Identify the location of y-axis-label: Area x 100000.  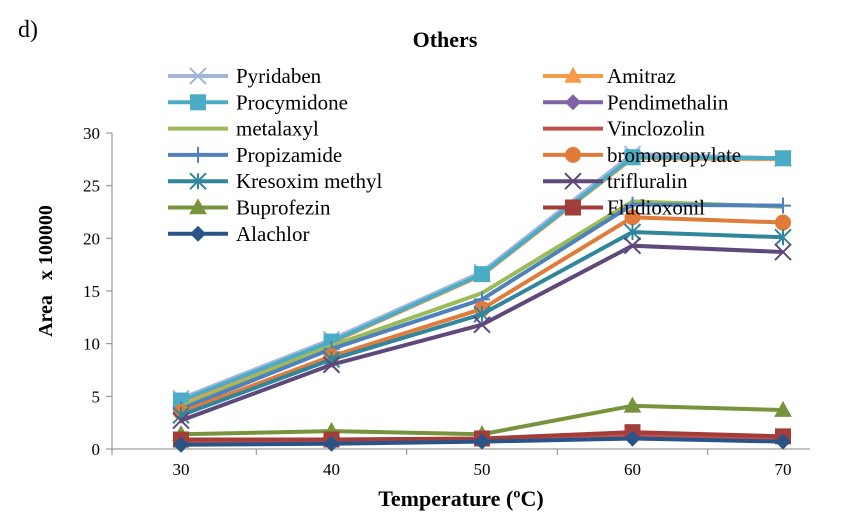
(46, 271).